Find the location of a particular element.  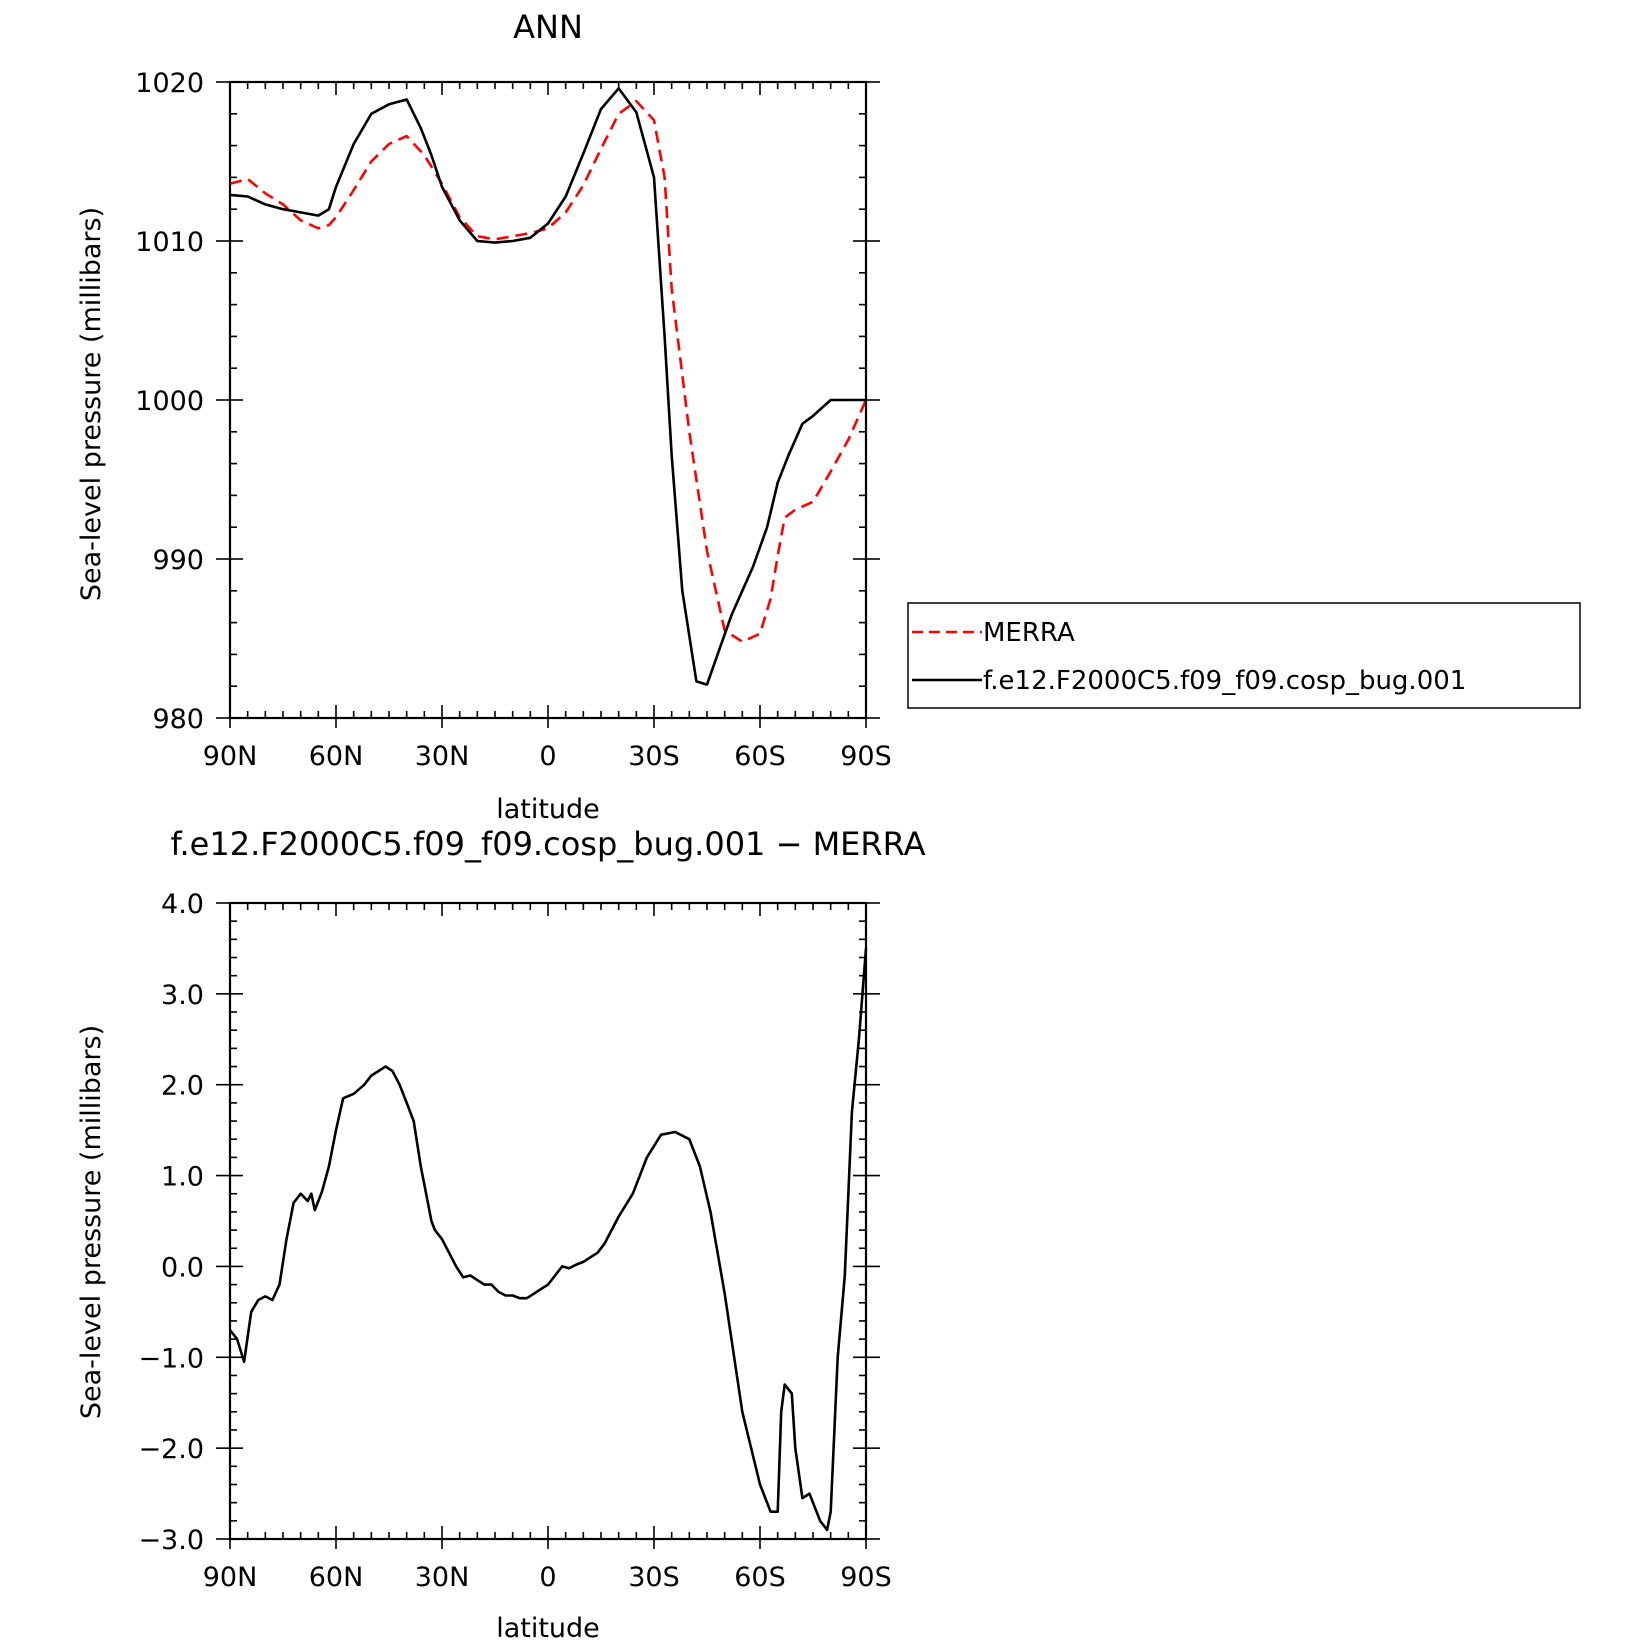

top-y-tick-label: 1000 is located at coordinates (169, 401).